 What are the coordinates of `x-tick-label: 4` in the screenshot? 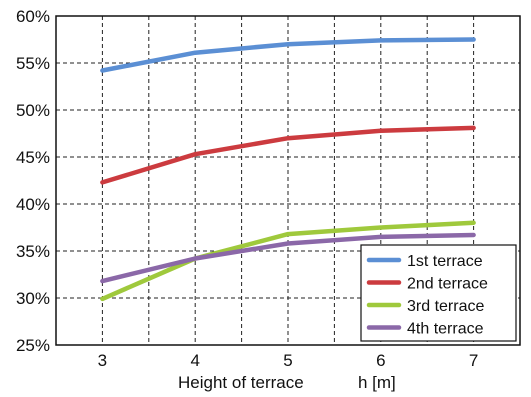 It's located at (194, 360).